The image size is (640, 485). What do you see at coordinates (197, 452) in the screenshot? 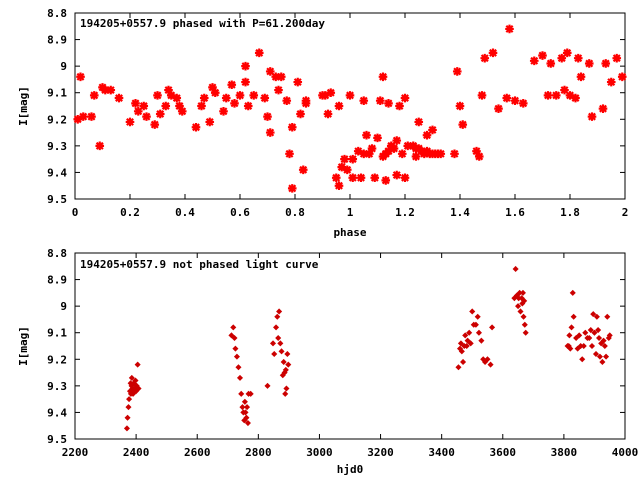
I see `x-tick-label: 2600` at bounding box center [197, 452].